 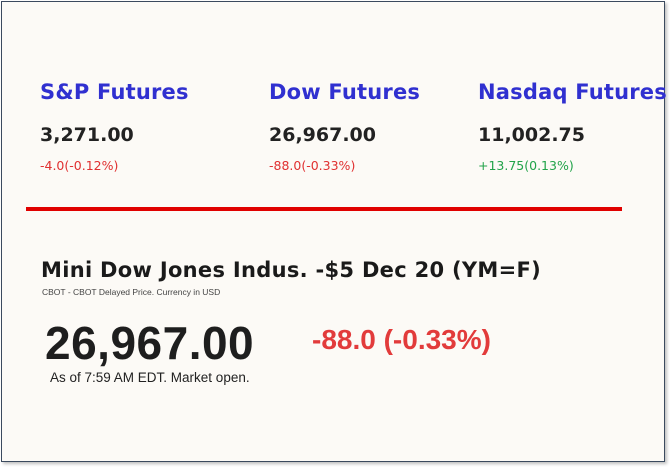 I want to click on futures-change: -4.0(-0.12%), so click(x=79, y=165).